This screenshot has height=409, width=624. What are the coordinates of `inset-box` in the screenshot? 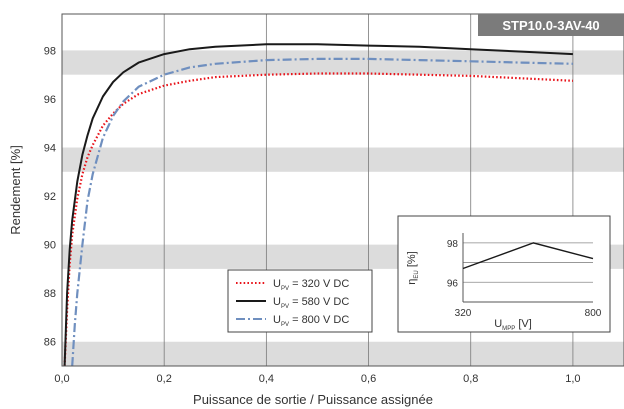 It's located at (504, 274).